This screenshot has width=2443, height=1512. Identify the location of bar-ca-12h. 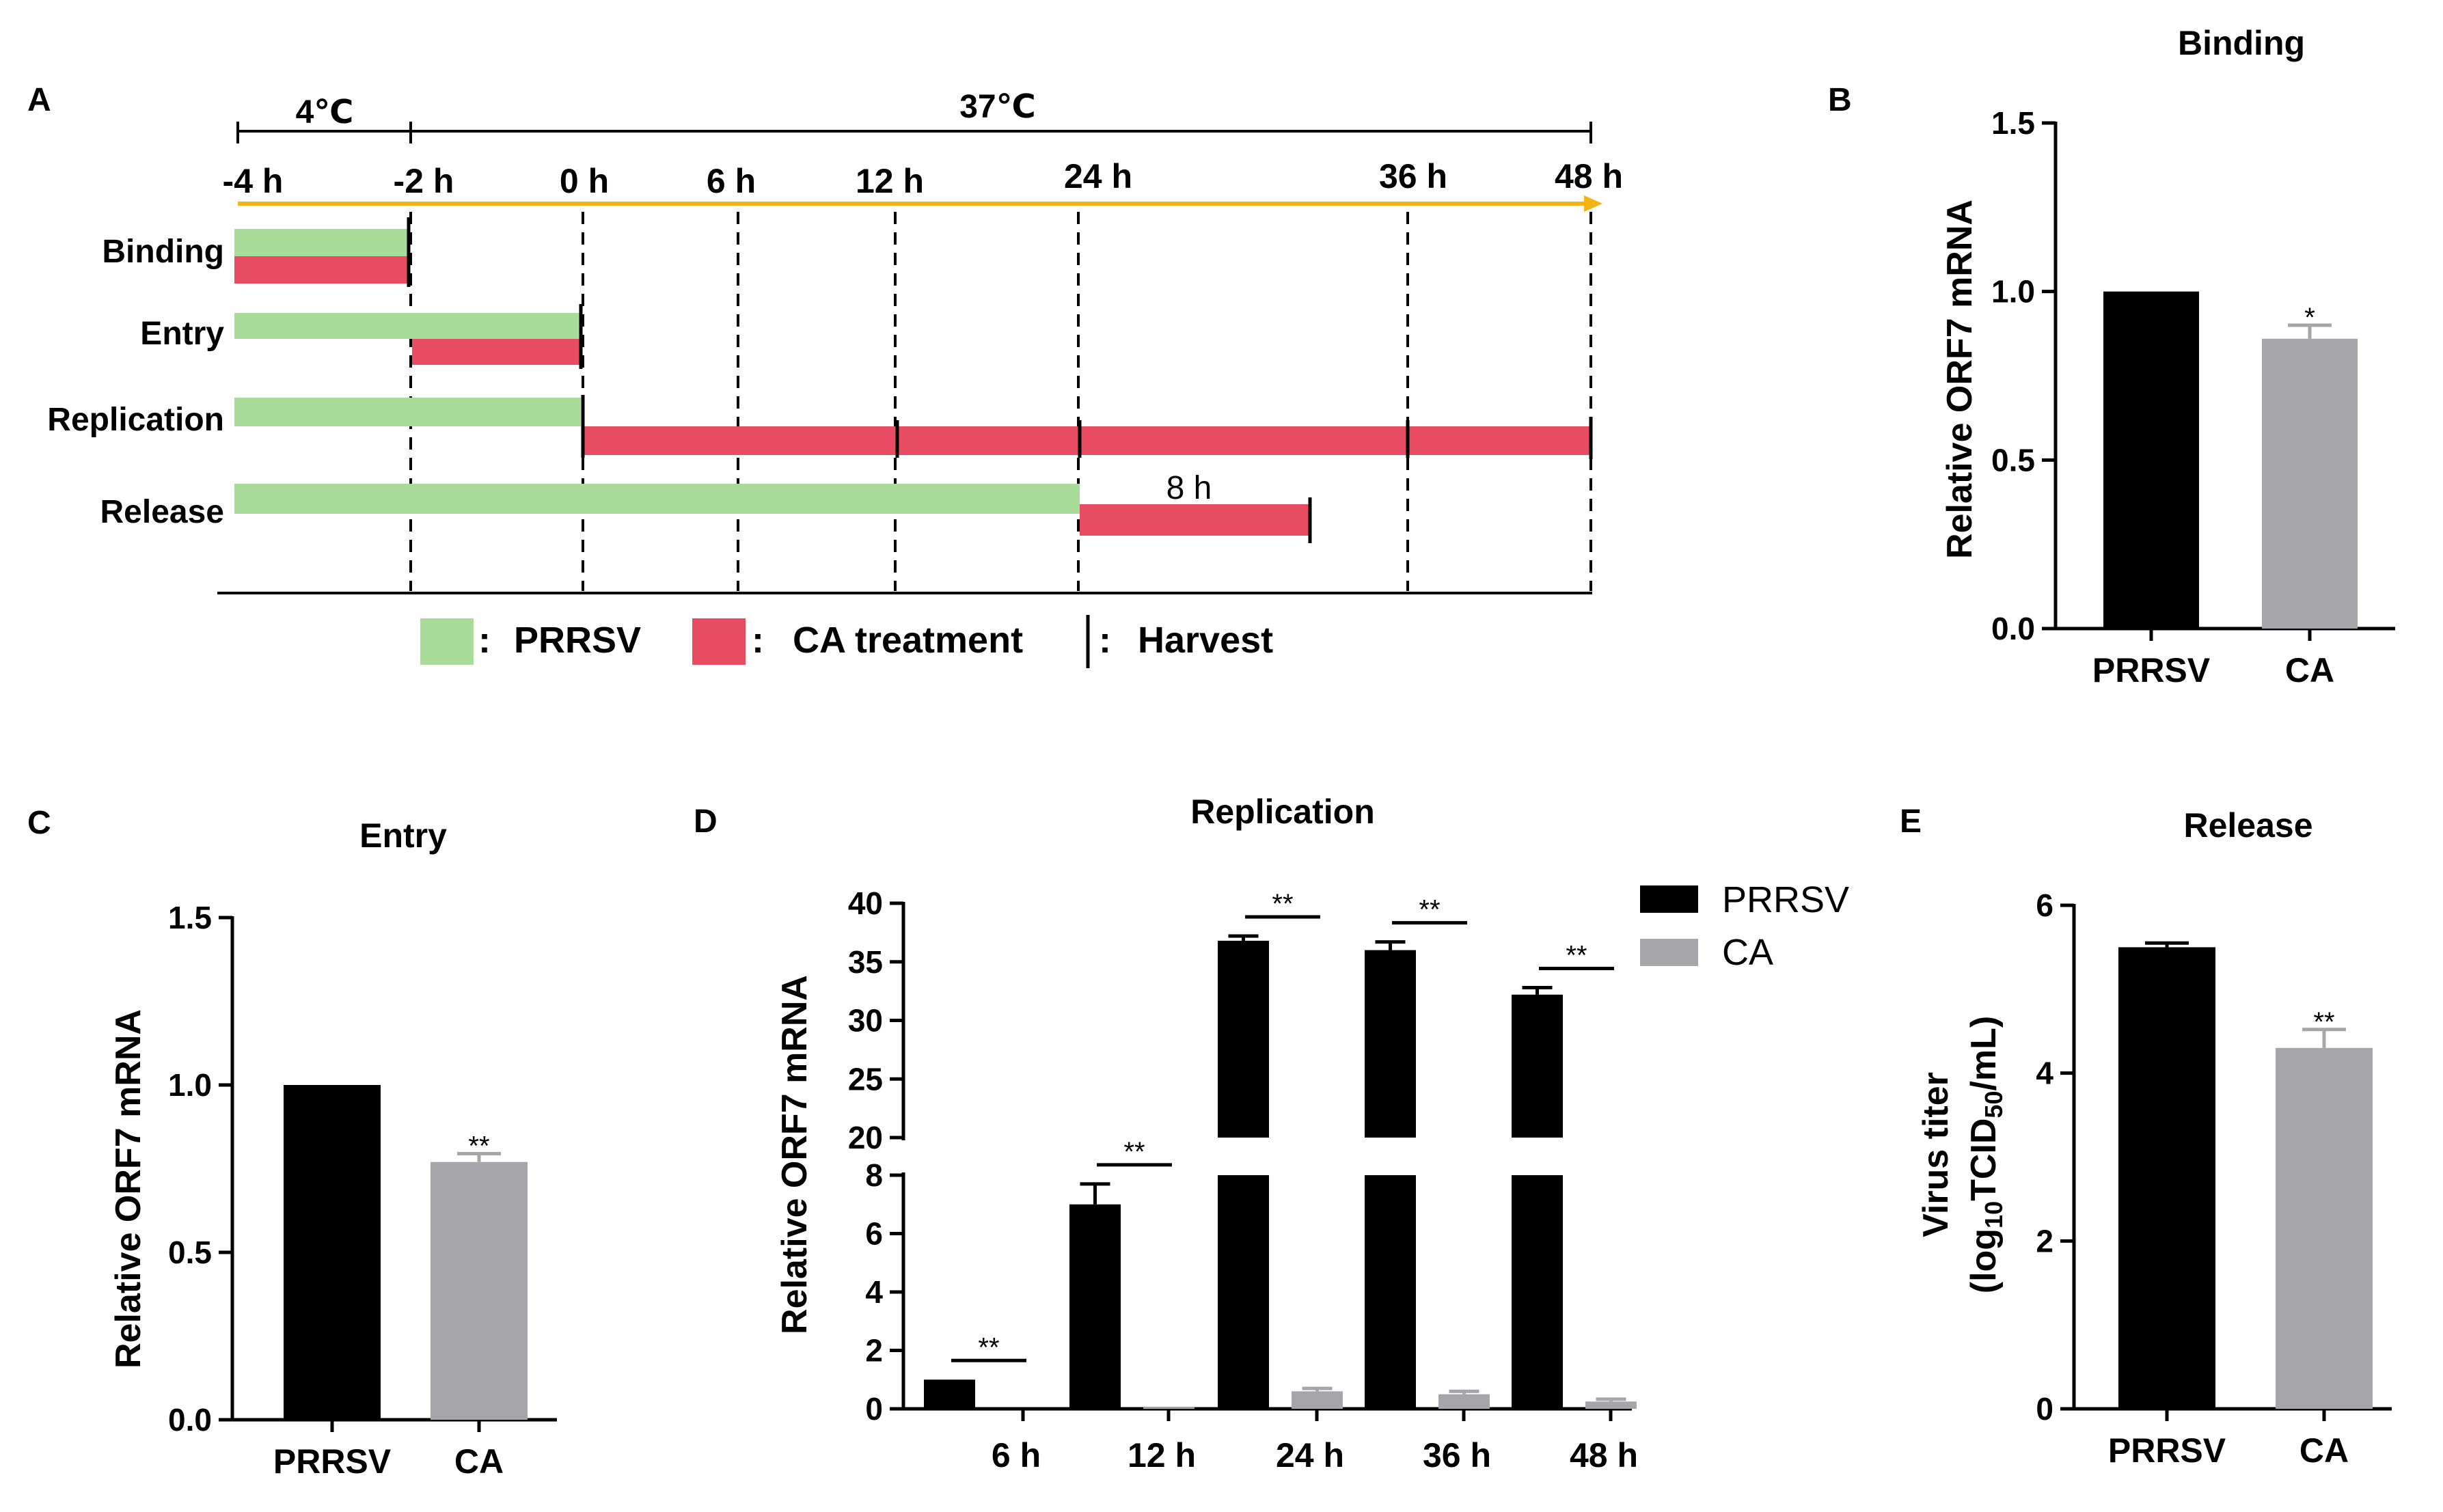
(1169, 1408).